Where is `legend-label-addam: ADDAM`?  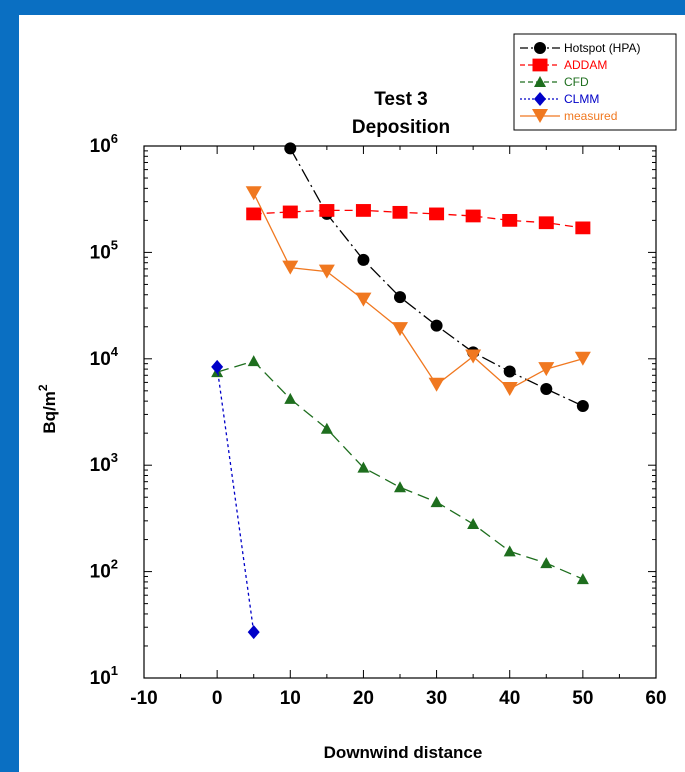
legend-label-addam: ADDAM is located at coordinates (585, 65).